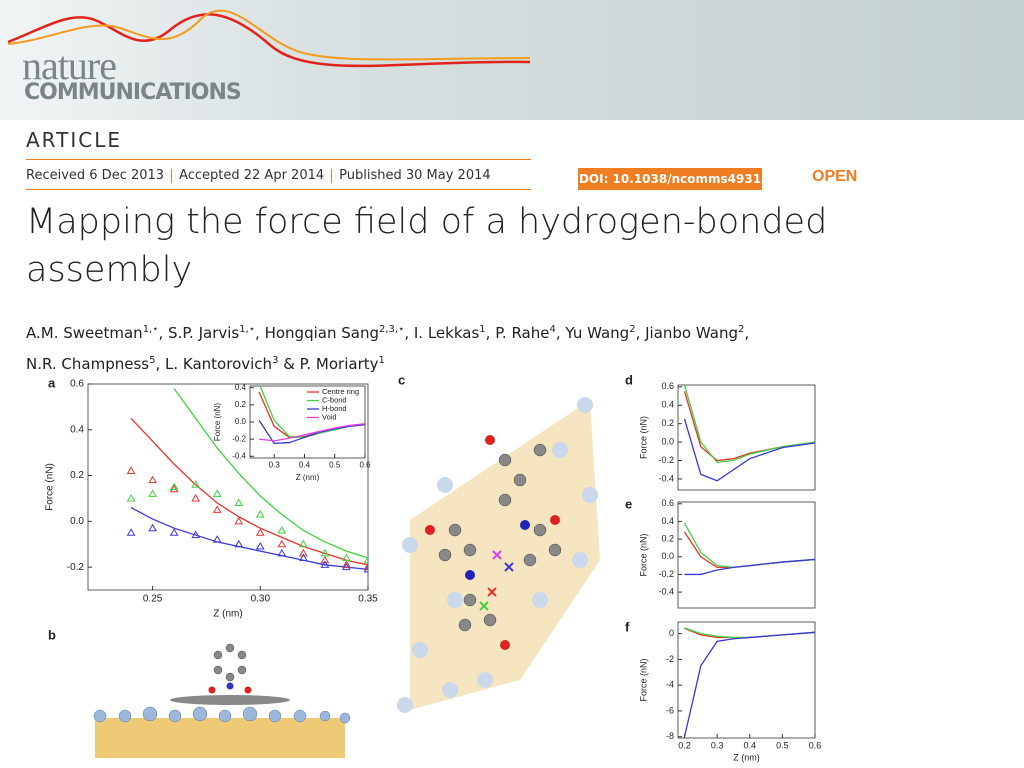 The height and width of the screenshot is (768, 1024). What do you see at coordinates (152, 360) in the screenshot?
I see `author-affiliation: 5` at bounding box center [152, 360].